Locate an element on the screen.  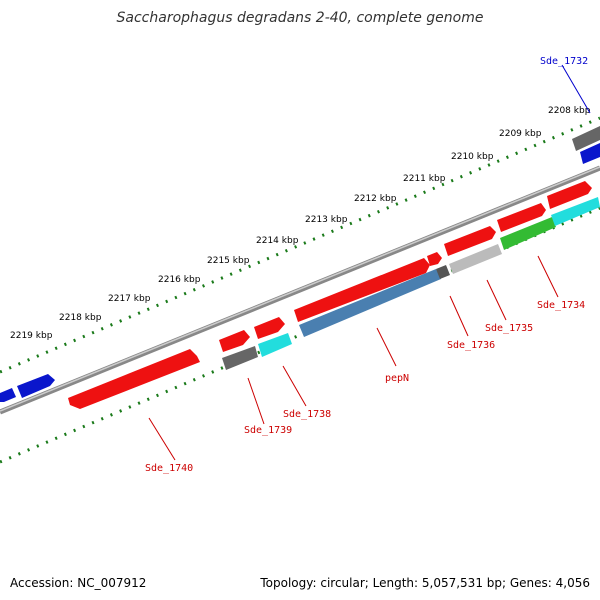
gene-label-sde-1739: Sde_1739 is located at coordinates (268, 430).